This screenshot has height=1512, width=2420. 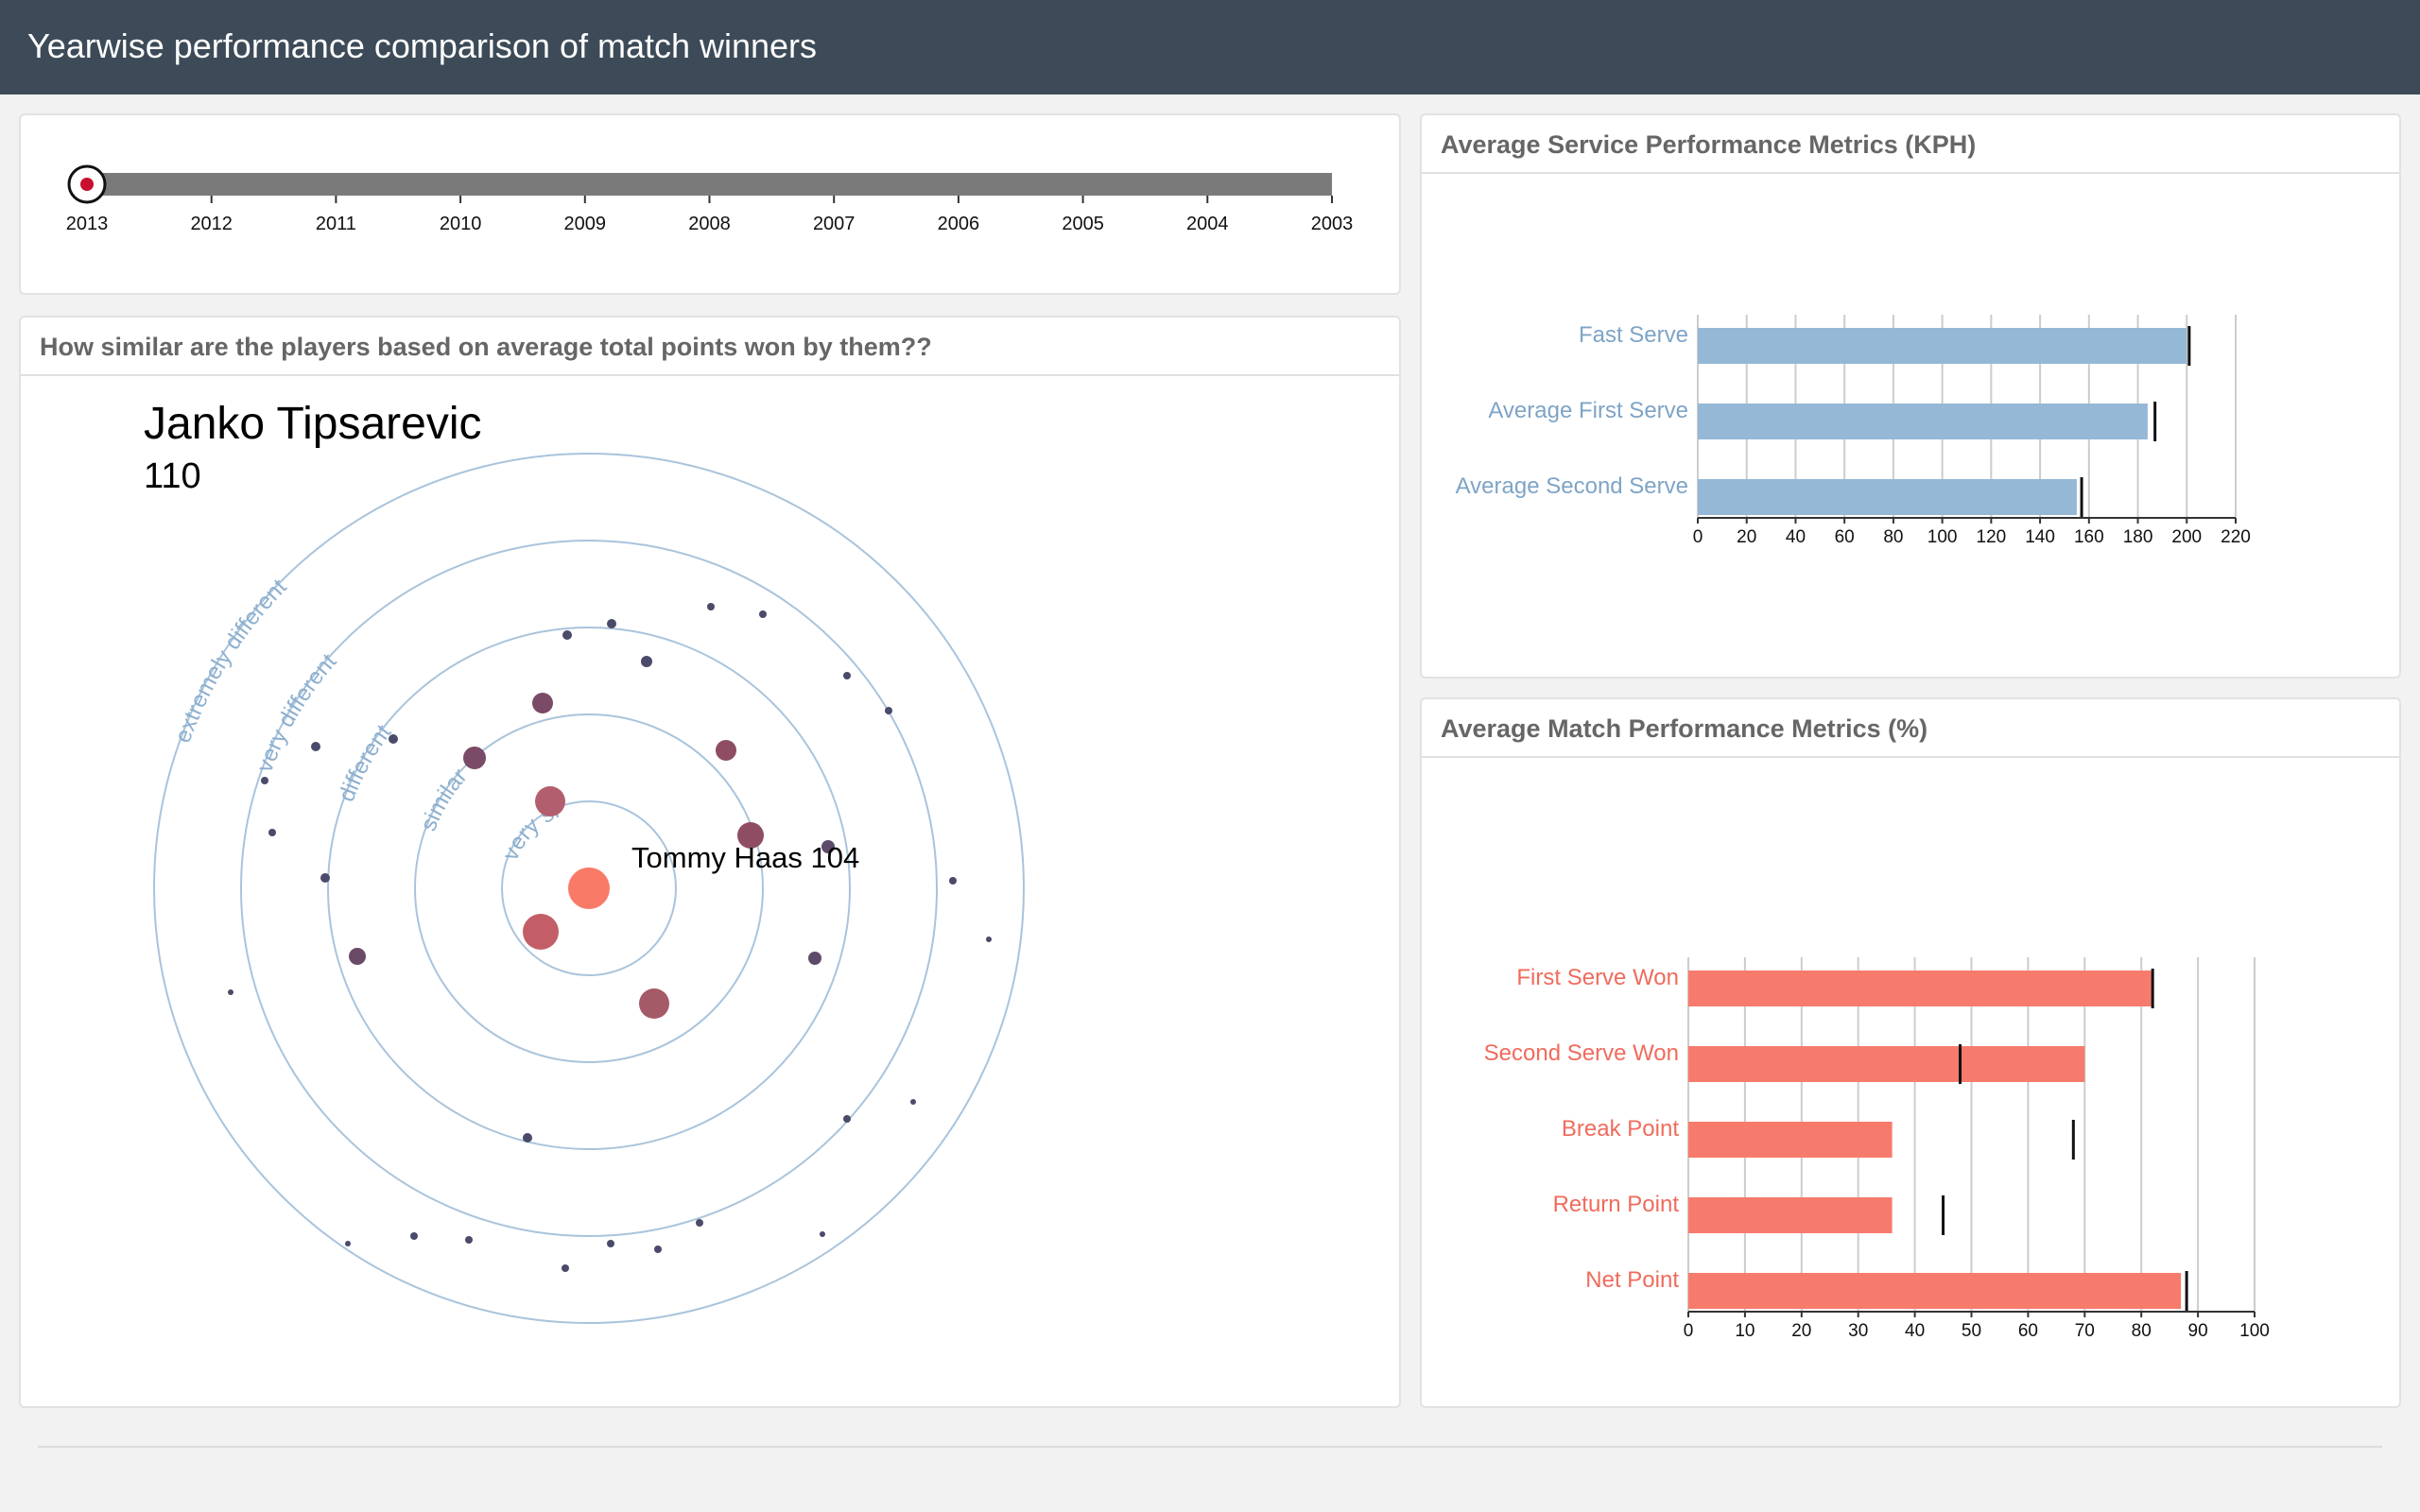 What do you see at coordinates (2198, 1331) in the screenshot?
I see `x-tick-label: 90` at bounding box center [2198, 1331].